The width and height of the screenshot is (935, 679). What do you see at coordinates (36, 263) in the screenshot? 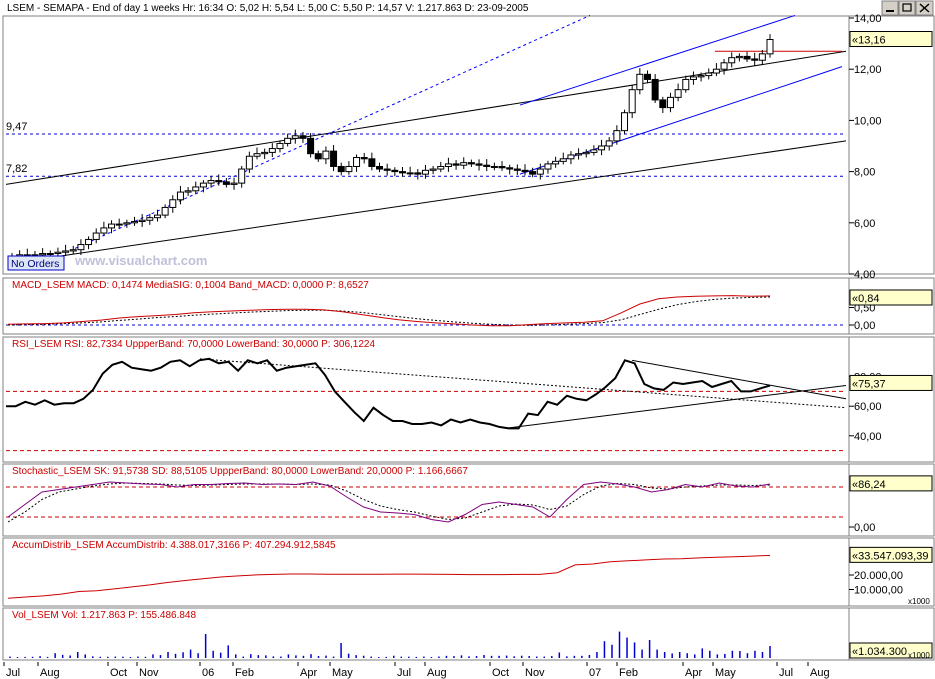
I see `no-orders-label: No Orders` at bounding box center [36, 263].